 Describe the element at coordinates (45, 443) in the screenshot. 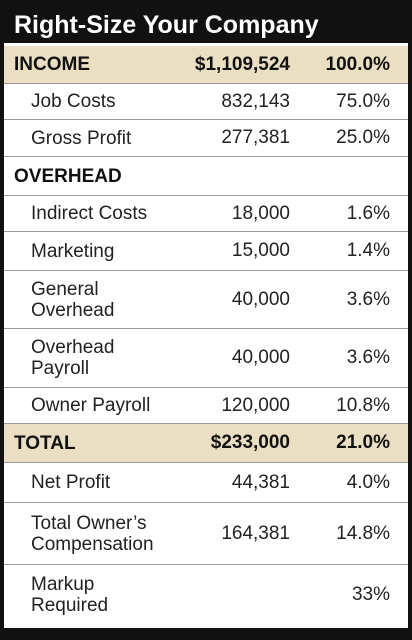

I see `row-label: TOTAL` at that location.